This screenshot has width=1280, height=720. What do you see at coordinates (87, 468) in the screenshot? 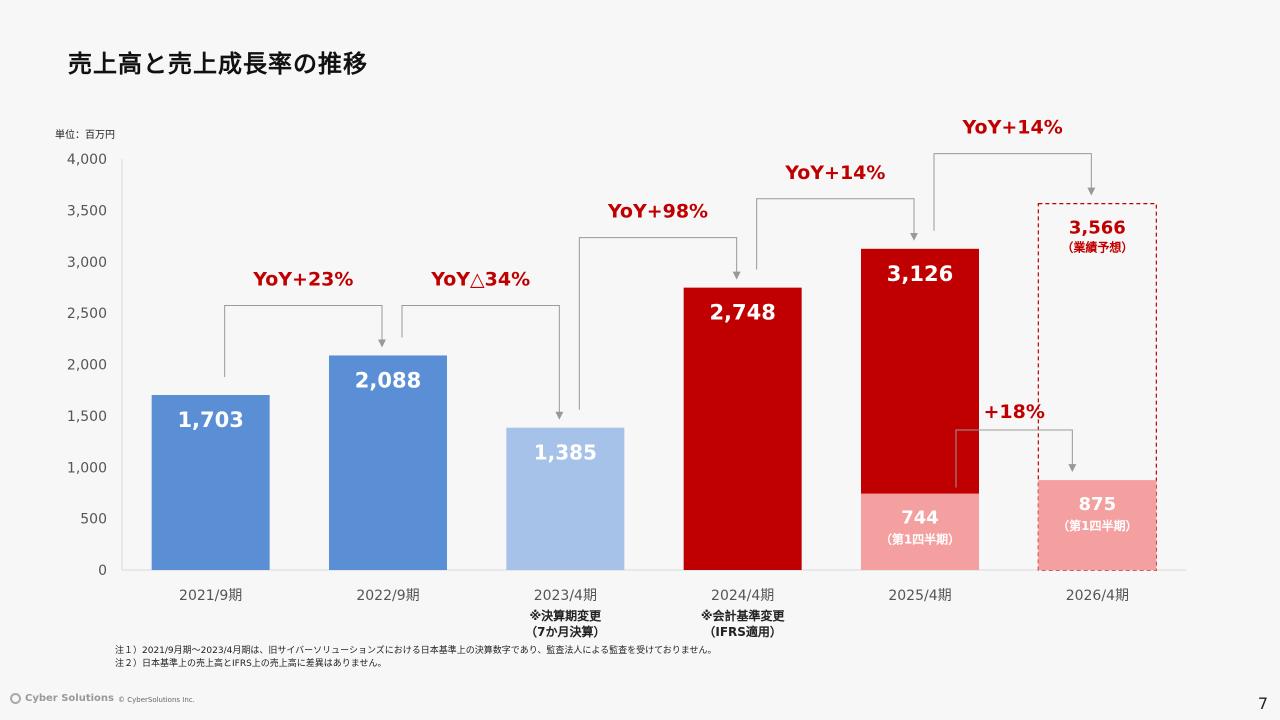
I see `y-tick-label: 1,000` at bounding box center [87, 468].